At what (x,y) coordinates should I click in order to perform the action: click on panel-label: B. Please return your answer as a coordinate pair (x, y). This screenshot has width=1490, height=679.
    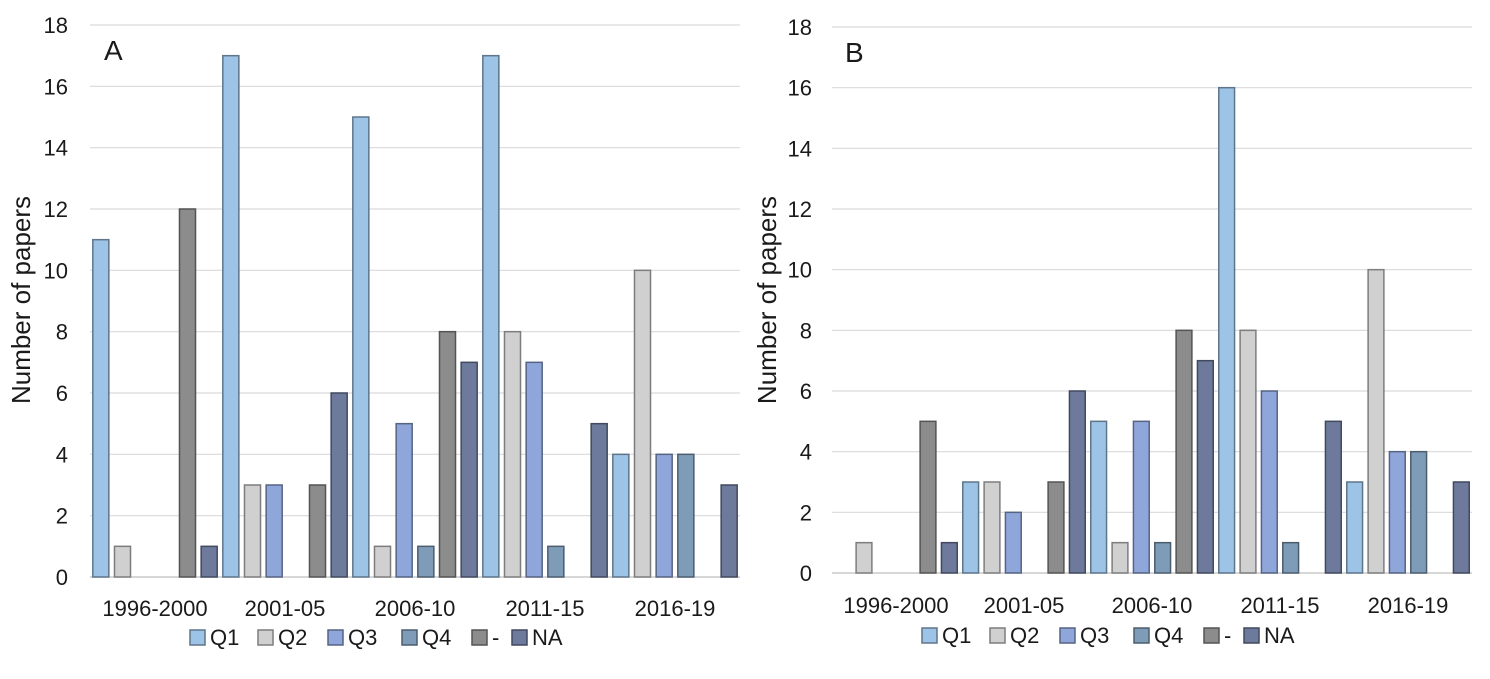
    Looking at the image, I should click on (854, 52).